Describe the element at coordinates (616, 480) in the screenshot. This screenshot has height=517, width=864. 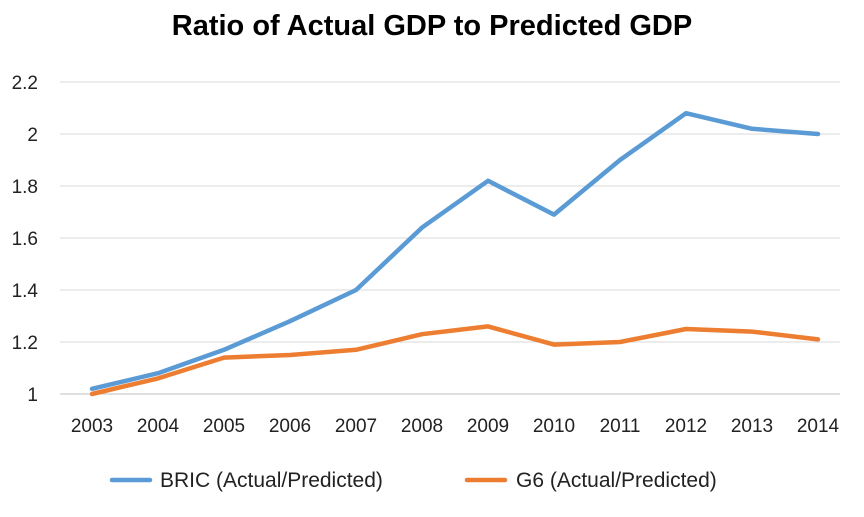
I see `legend-label: G6 (Actual/Predicted)` at that location.